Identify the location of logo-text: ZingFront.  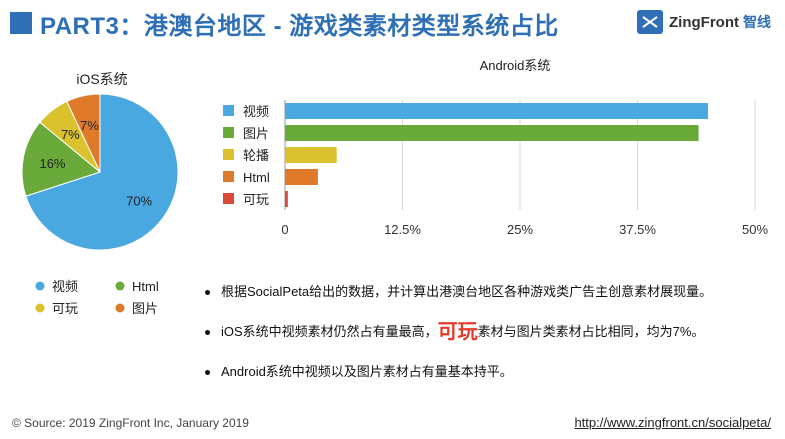
(704, 22).